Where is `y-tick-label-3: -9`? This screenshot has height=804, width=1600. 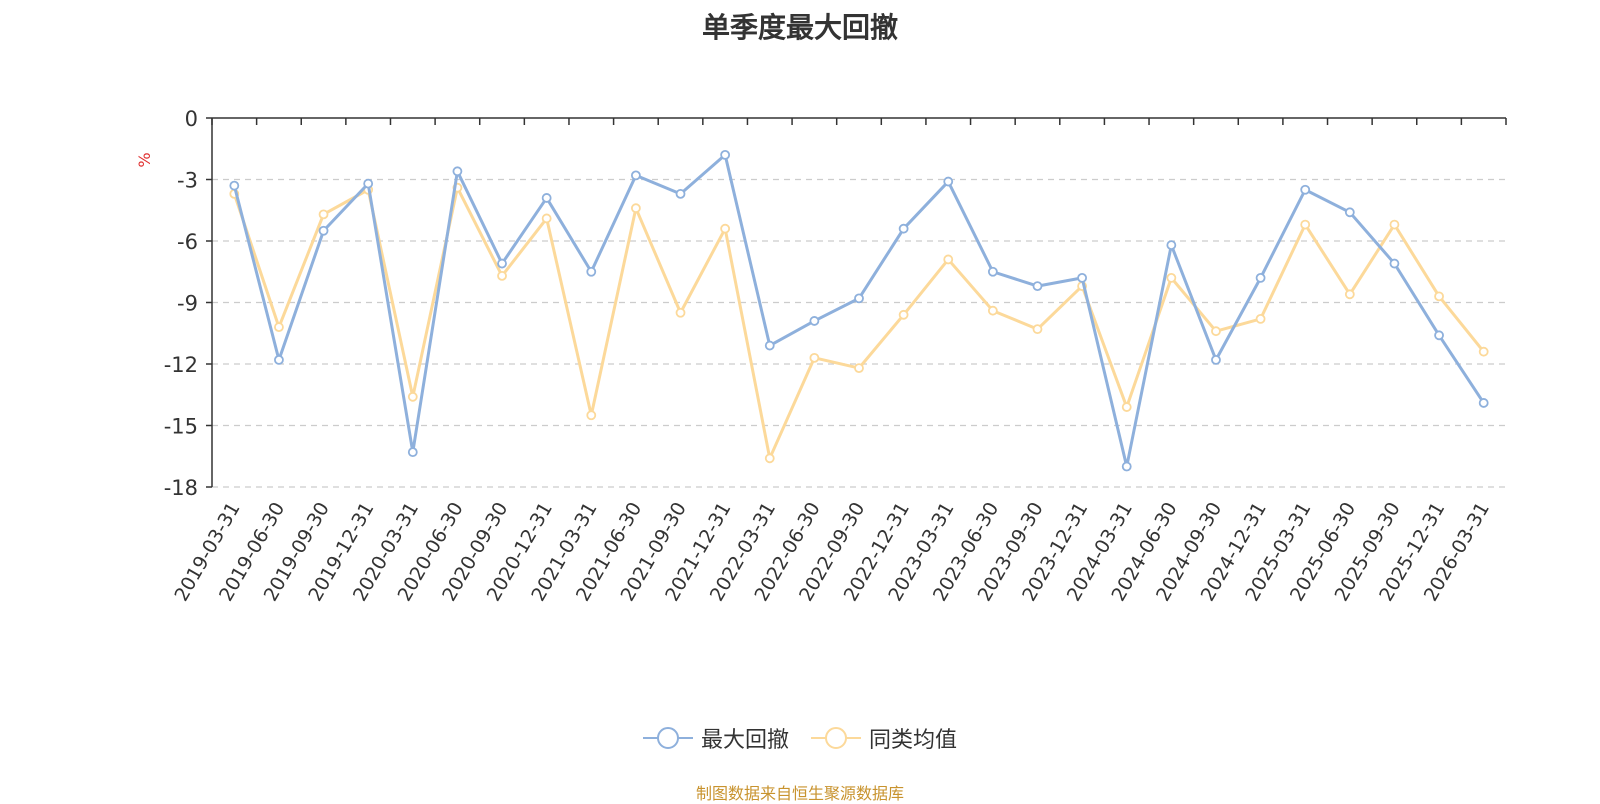 y-tick-label-3: -9 is located at coordinates (187, 304).